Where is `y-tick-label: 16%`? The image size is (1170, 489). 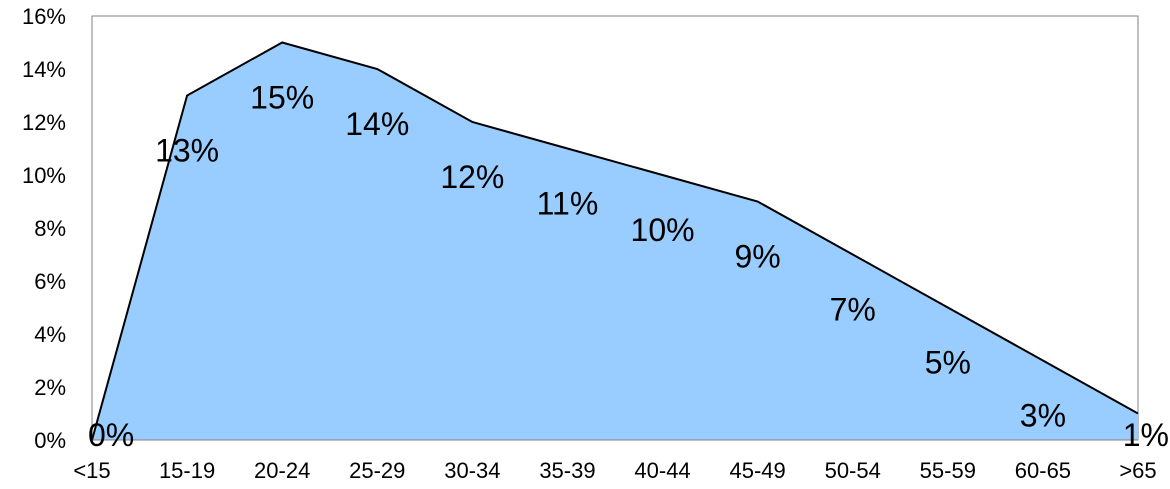 y-tick-label: 16% is located at coordinates (44, 16).